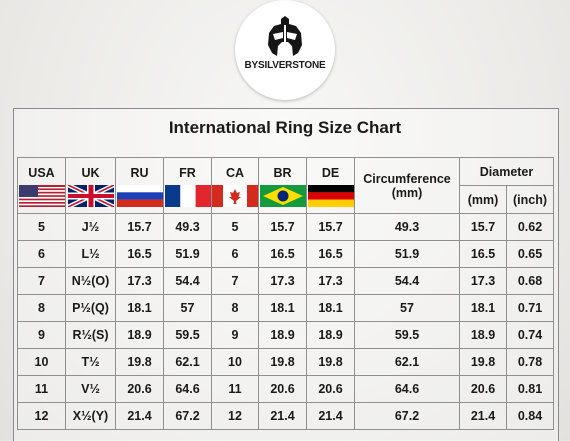  What do you see at coordinates (330, 281) in the screenshot?
I see `cell-de: 17.3` at bounding box center [330, 281].